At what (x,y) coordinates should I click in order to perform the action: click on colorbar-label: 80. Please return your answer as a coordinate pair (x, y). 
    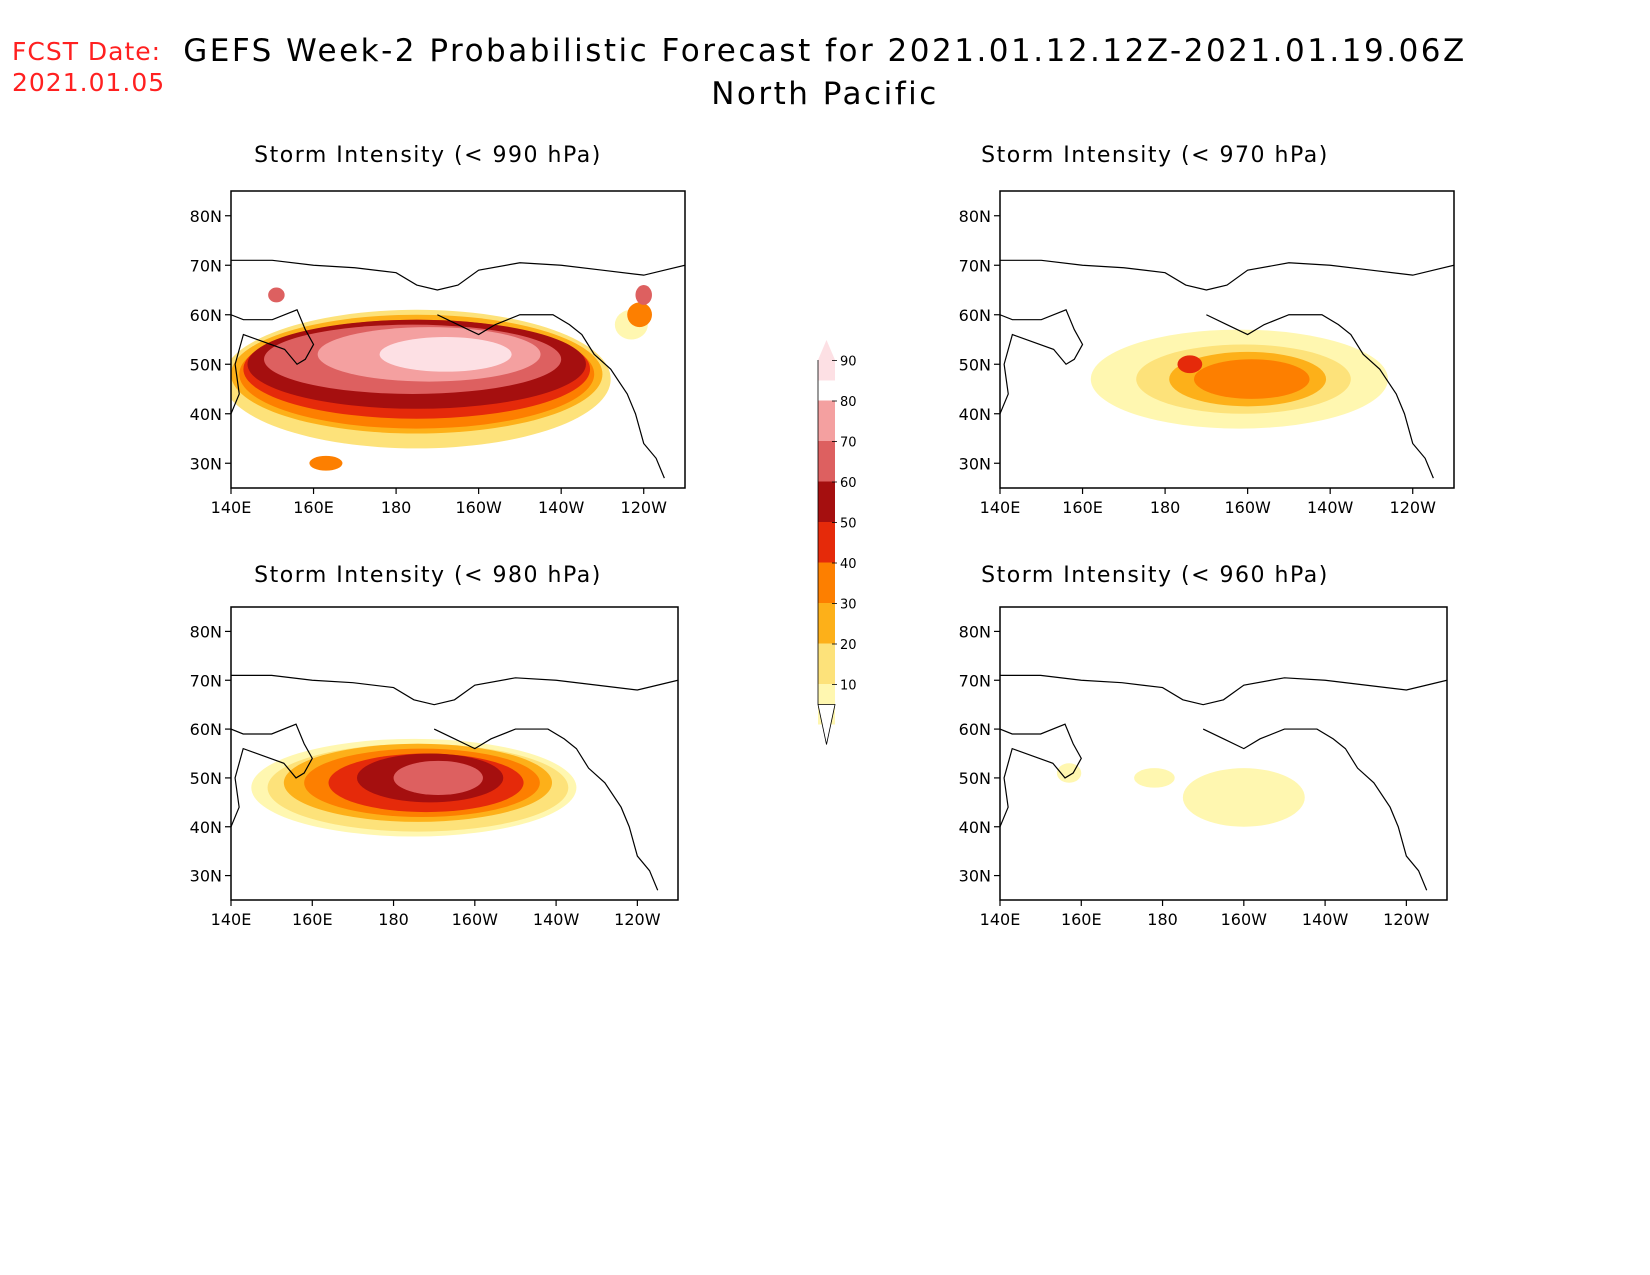
    Looking at the image, I should click on (848, 402).